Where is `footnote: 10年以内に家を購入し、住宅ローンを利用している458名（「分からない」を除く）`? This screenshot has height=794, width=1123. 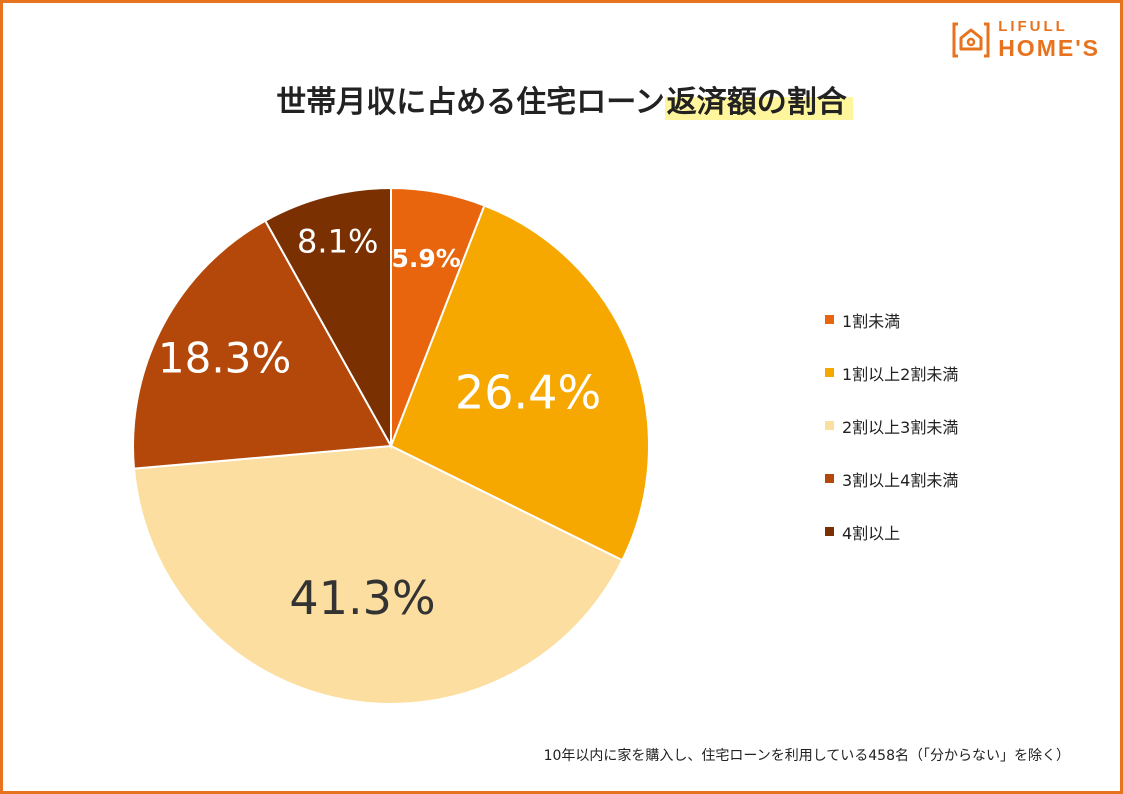
footnote: 10年以内に家を購入し、住宅ローンを利用している458名（「分からない」を除く） is located at coordinates (806, 756).